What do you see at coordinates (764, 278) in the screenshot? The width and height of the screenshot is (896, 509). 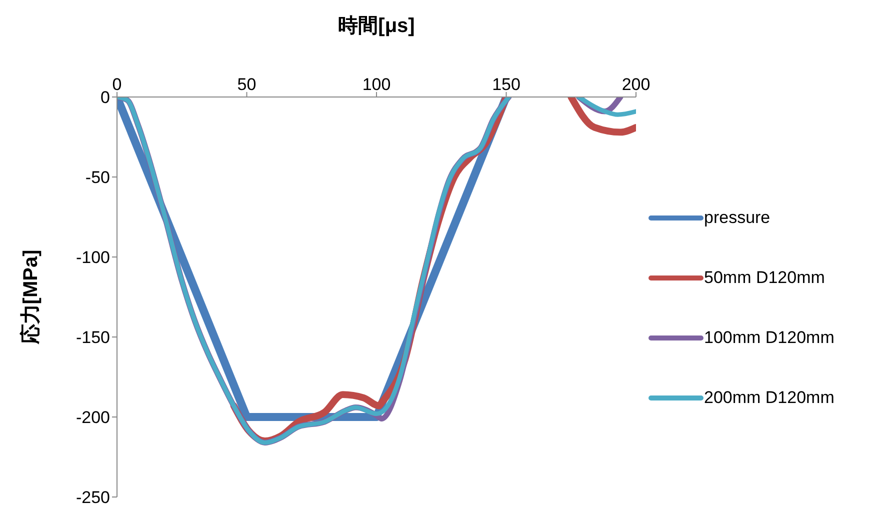 I see `legend-label: 50mm D120mm` at bounding box center [764, 278].